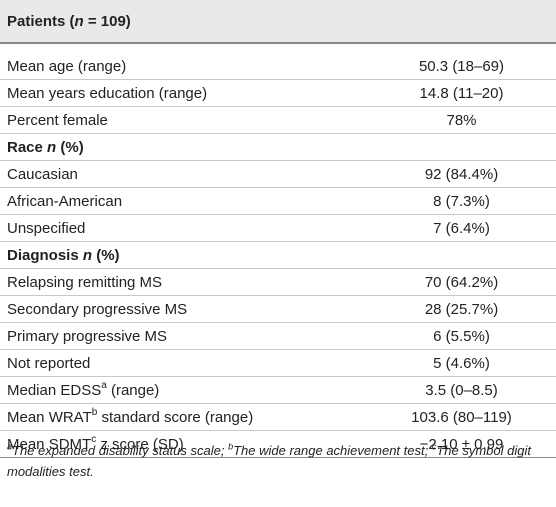  Describe the element at coordinates (461, 444) in the screenshot. I see `row-value: −2.10 ± 0.99` at that location.